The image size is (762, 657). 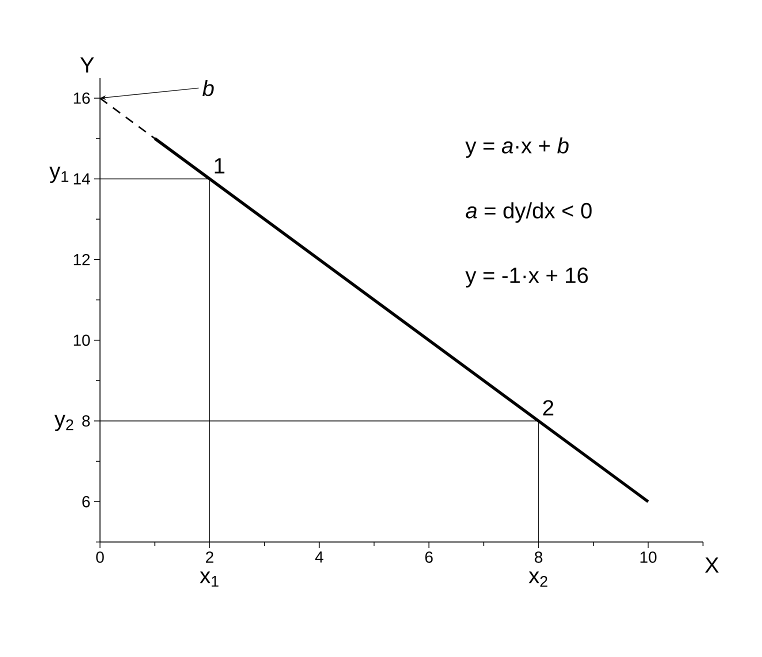 I want to click on annotation: 1, so click(x=219, y=166).